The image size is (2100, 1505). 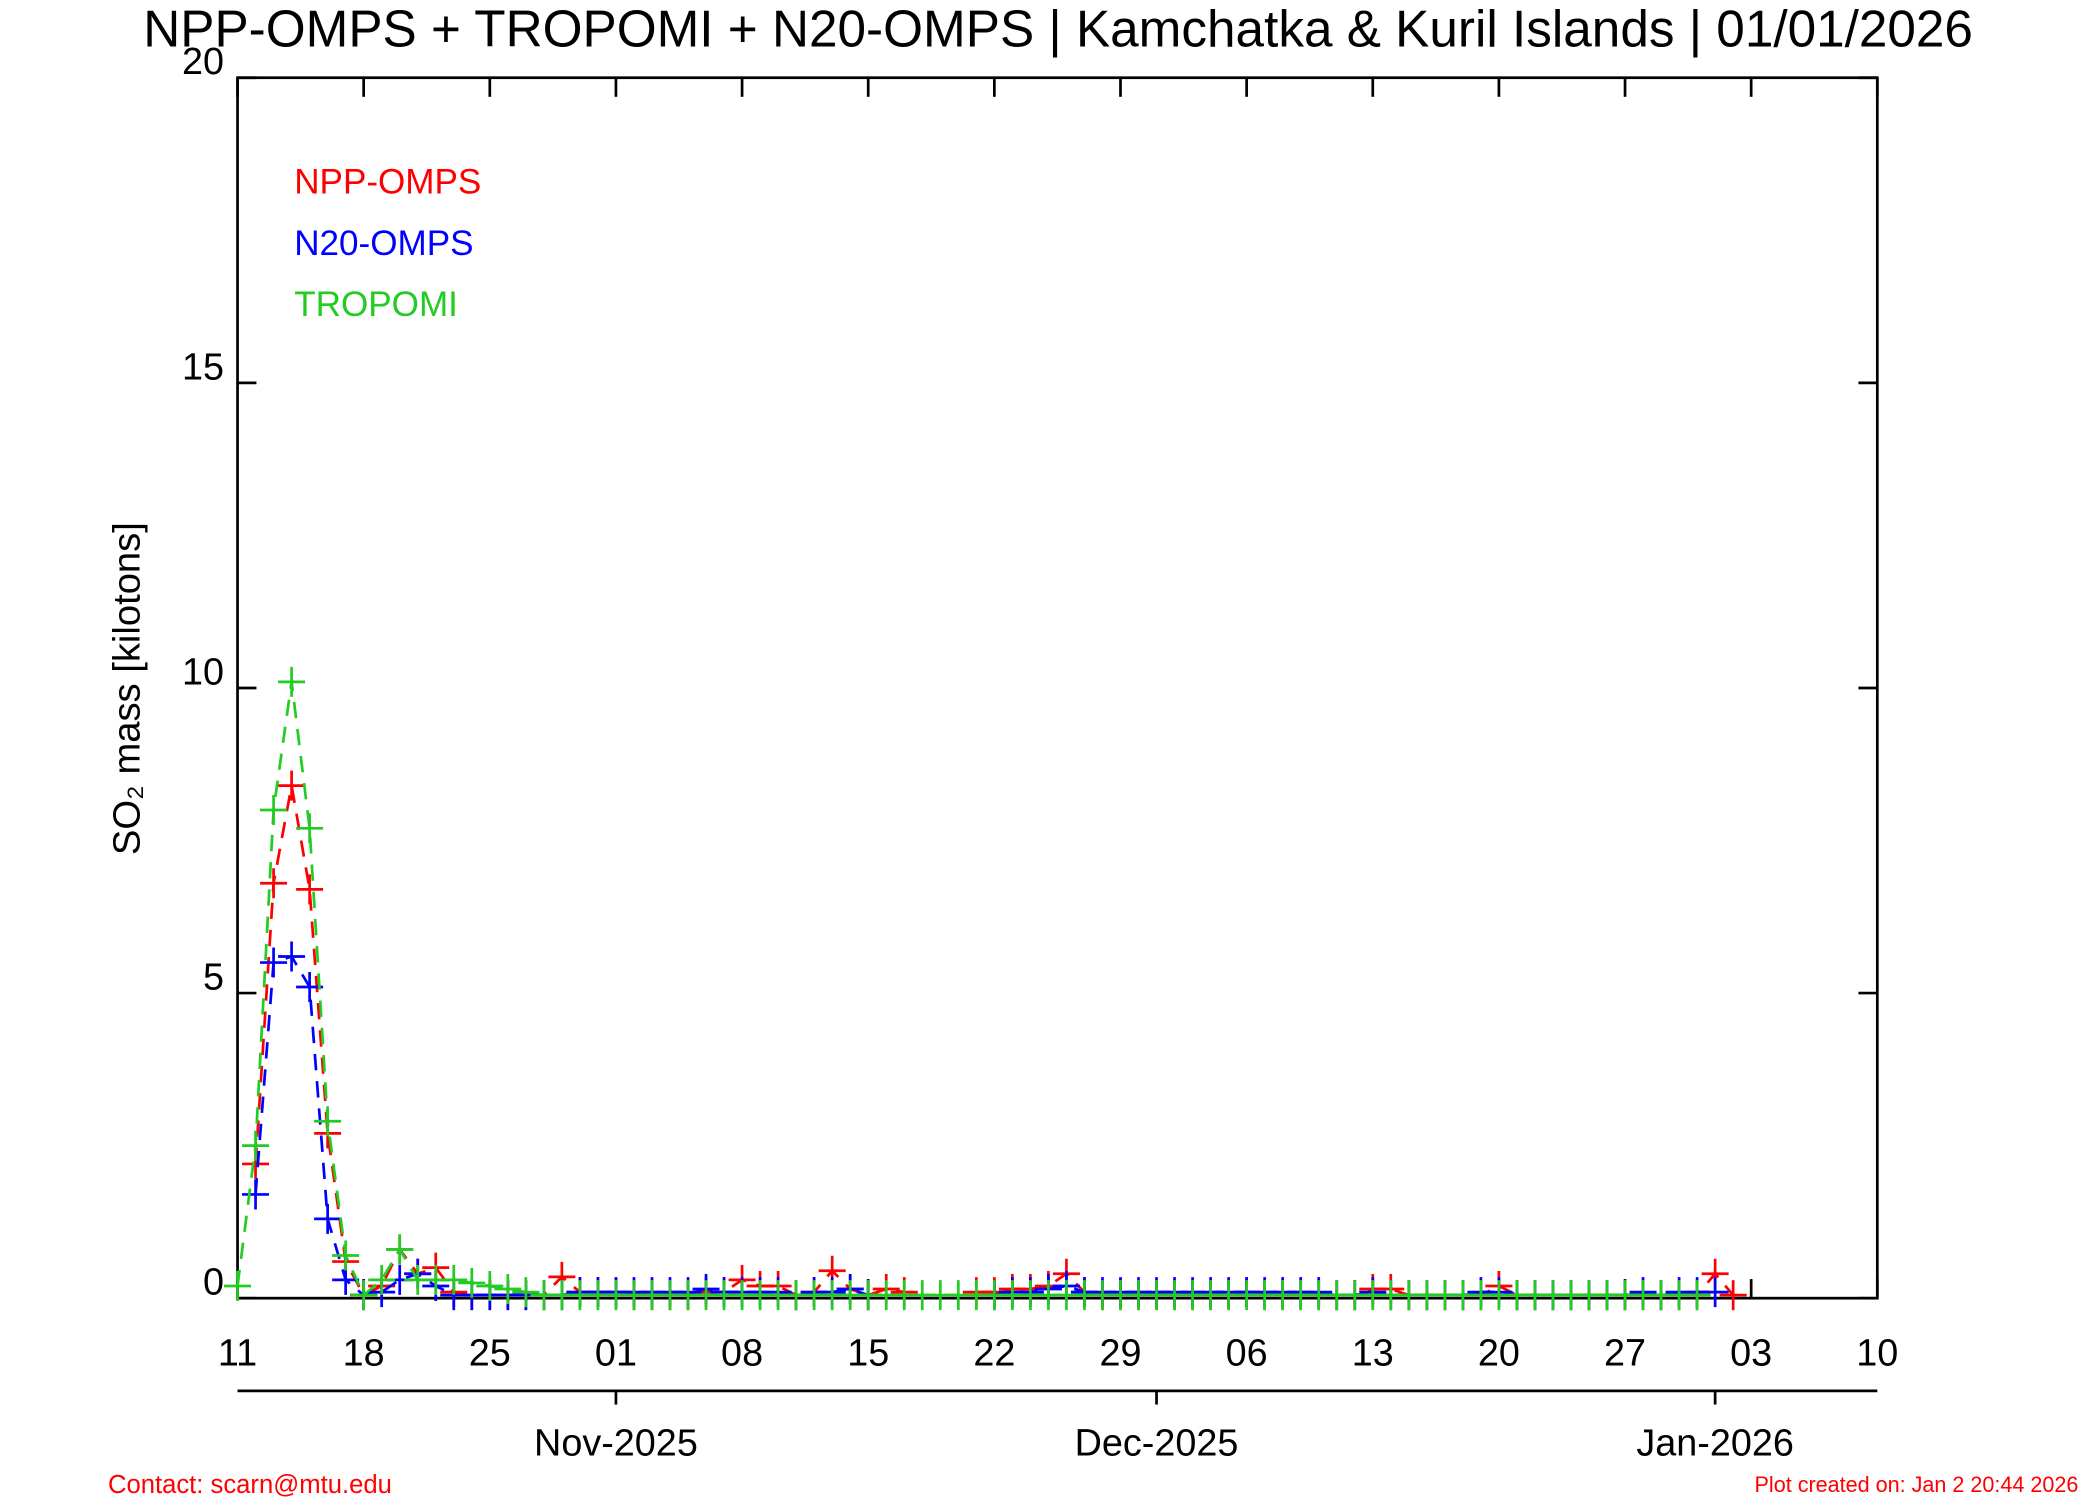 I want to click on legend-entry: N20-OMPS, so click(x=383, y=243).